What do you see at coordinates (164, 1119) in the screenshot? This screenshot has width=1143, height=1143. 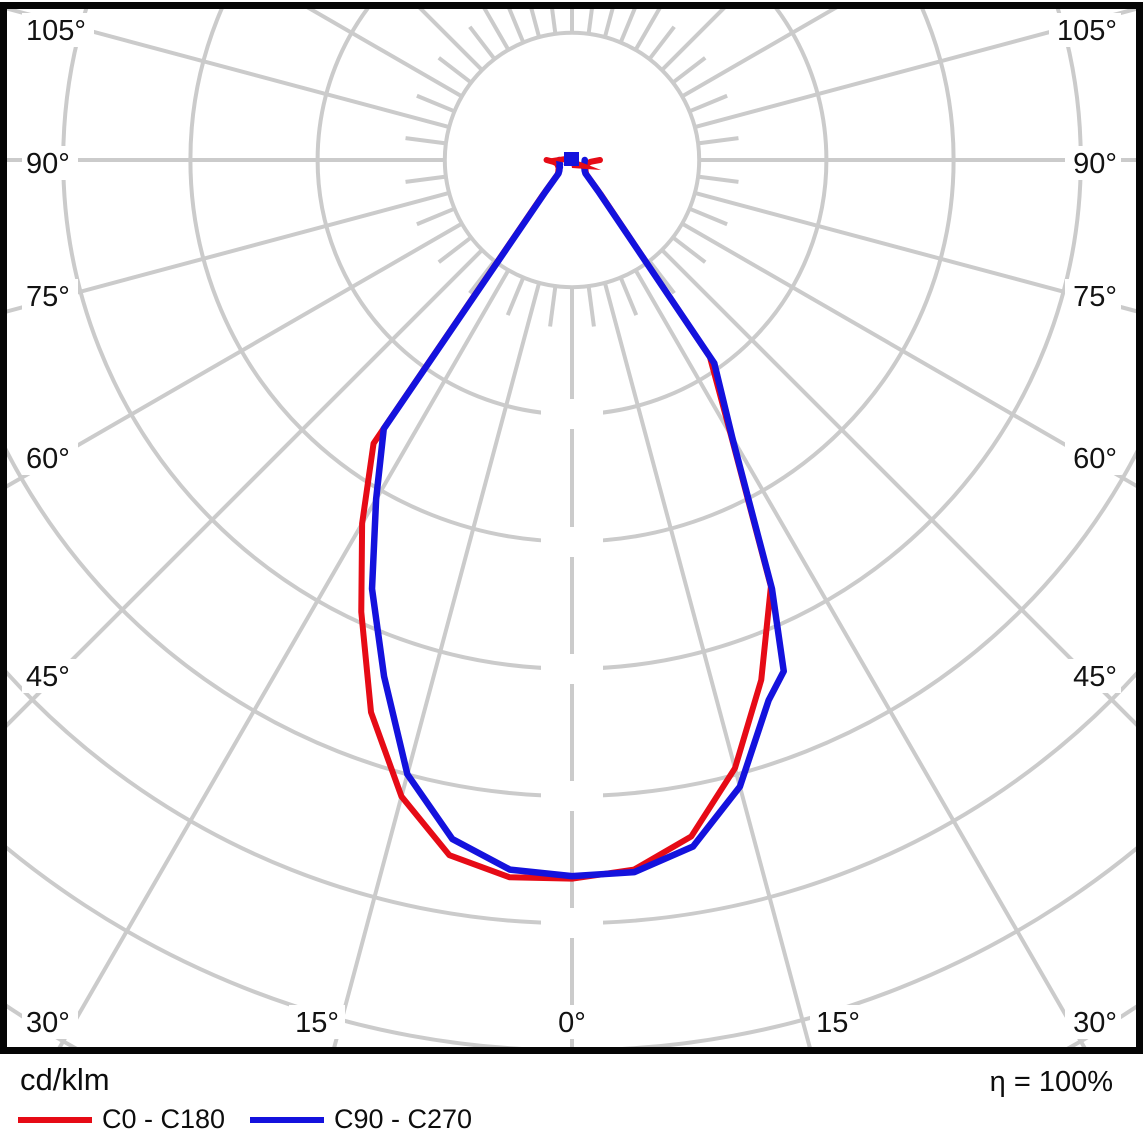 I see `legend-label: C0 - C180` at bounding box center [164, 1119].